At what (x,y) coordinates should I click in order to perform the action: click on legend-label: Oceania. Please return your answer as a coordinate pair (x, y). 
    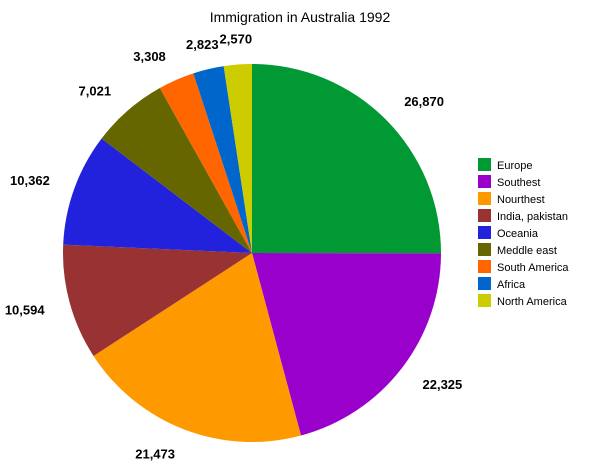
    Looking at the image, I should click on (518, 234).